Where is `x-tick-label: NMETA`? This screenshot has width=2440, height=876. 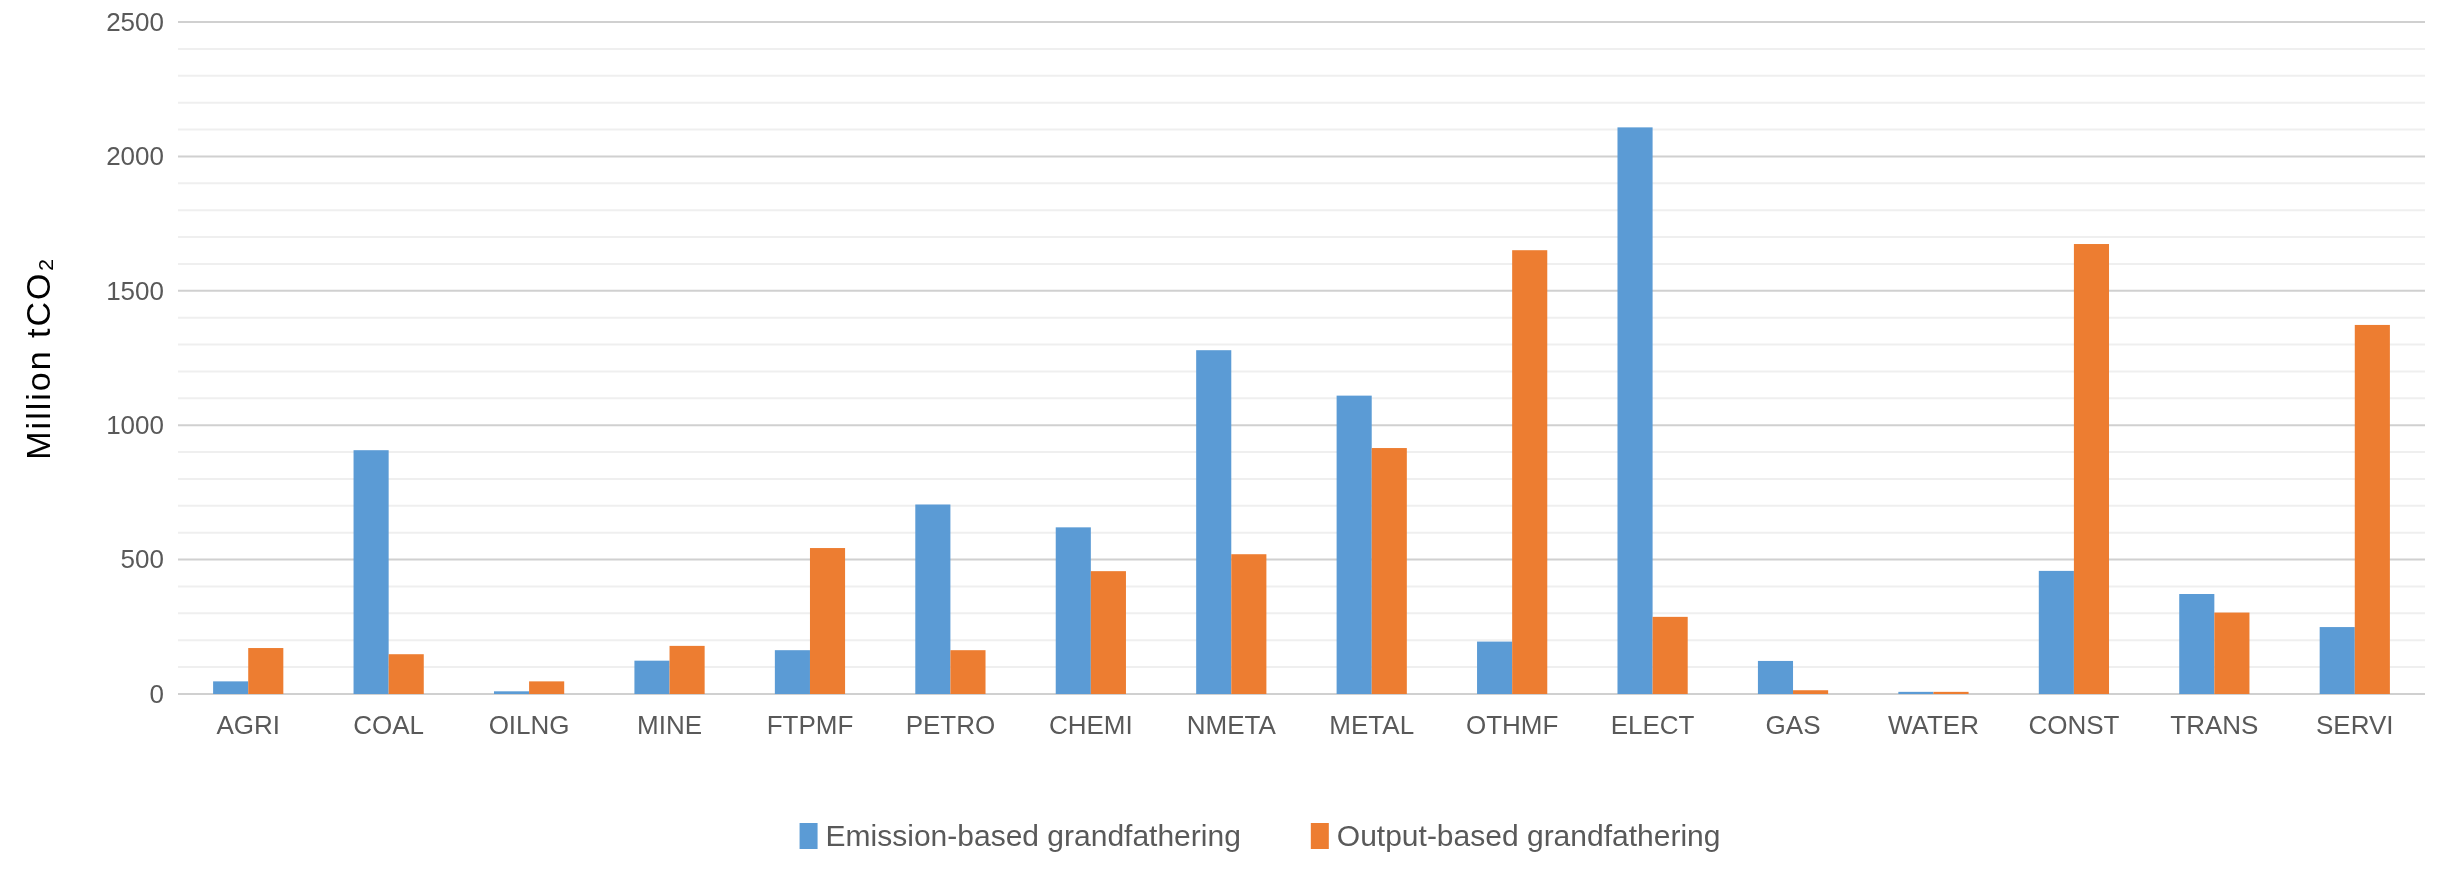
x-tick-label: NMETA is located at coordinates (1231, 725).